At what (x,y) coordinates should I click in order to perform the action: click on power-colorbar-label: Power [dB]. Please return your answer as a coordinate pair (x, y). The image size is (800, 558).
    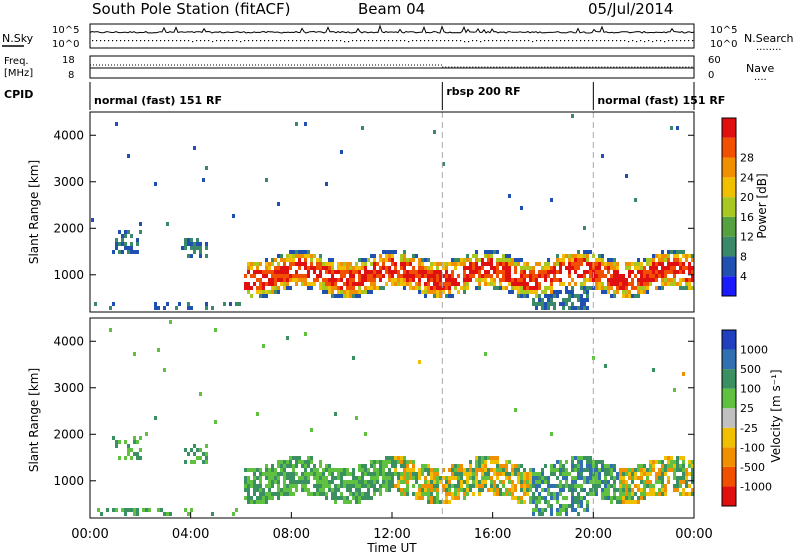
    Looking at the image, I should click on (762, 205).